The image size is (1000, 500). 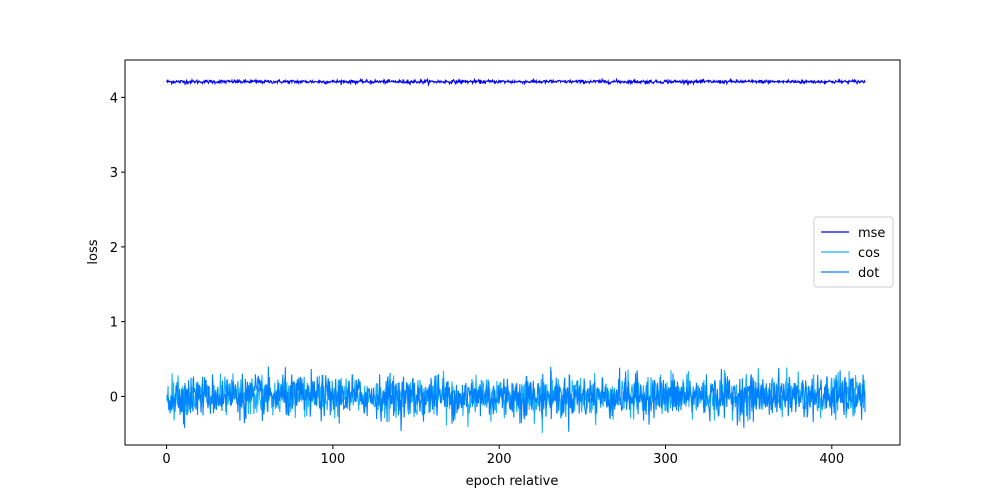 I want to click on y-tick-label: 4, so click(x=114, y=98).